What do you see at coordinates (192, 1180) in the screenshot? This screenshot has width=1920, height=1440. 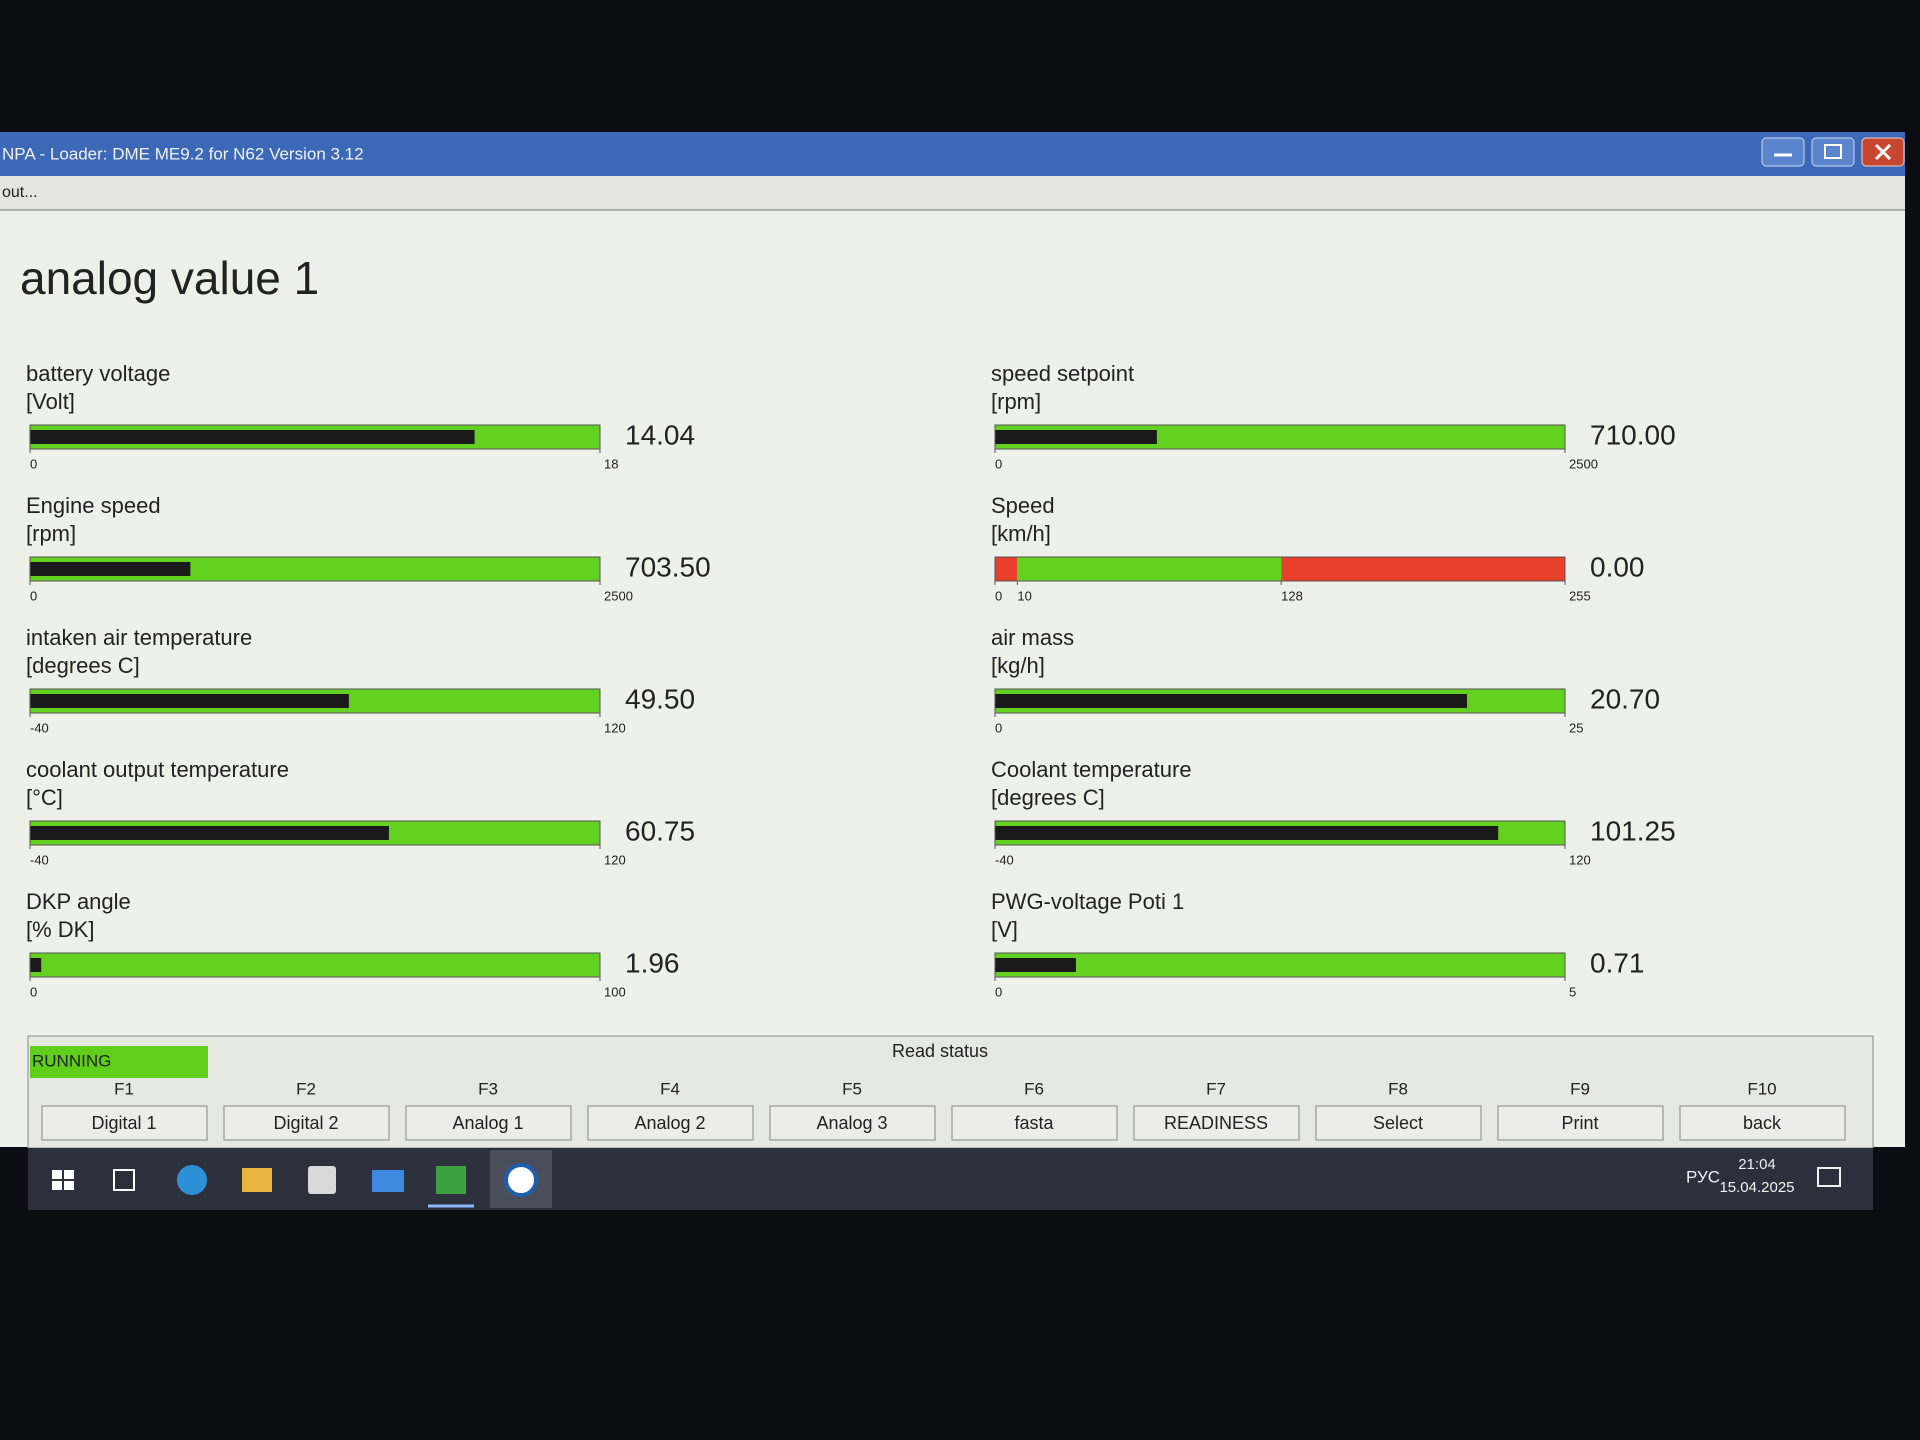 I see `edge-icon` at bounding box center [192, 1180].